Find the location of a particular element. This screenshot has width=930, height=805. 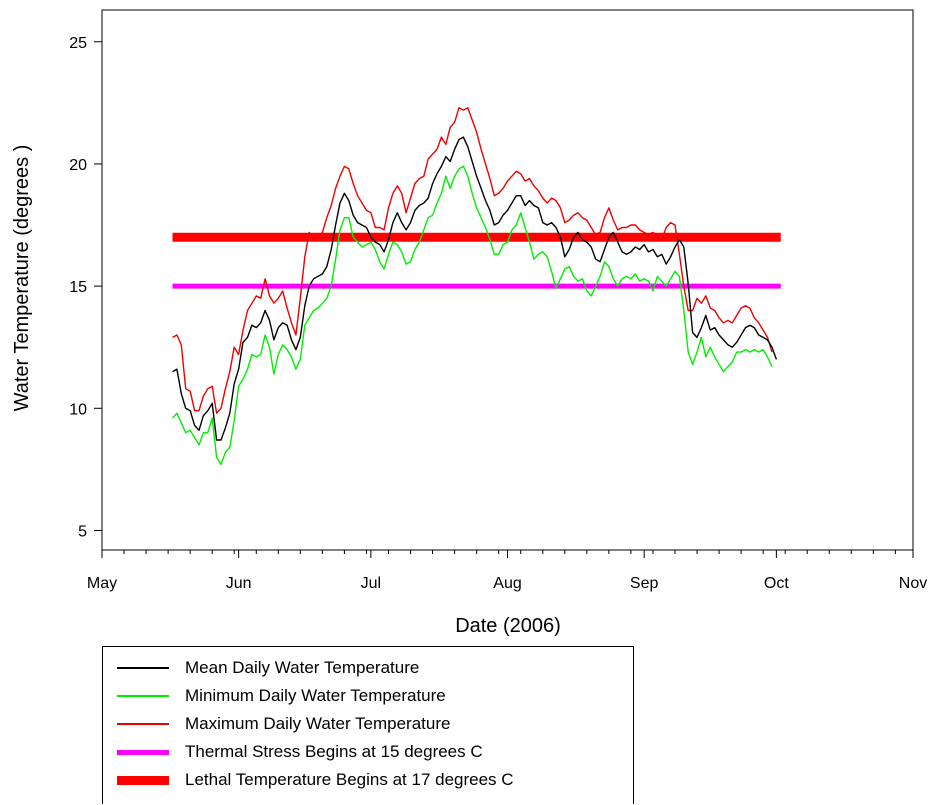

y-tick-label: 20 is located at coordinates (78, 165).